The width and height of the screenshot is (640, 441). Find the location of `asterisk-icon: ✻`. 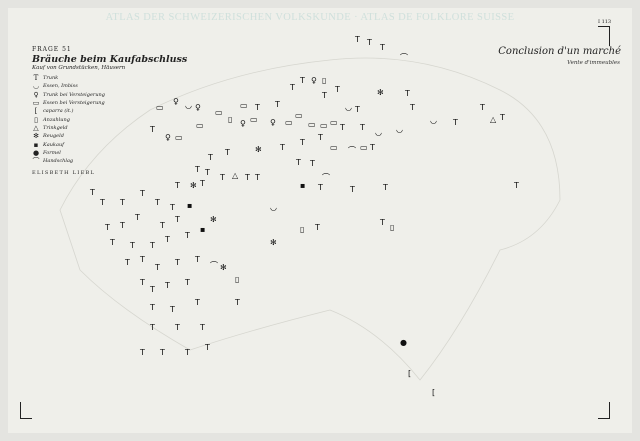

asterisk-icon: ✻ is located at coordinates (36, 136).